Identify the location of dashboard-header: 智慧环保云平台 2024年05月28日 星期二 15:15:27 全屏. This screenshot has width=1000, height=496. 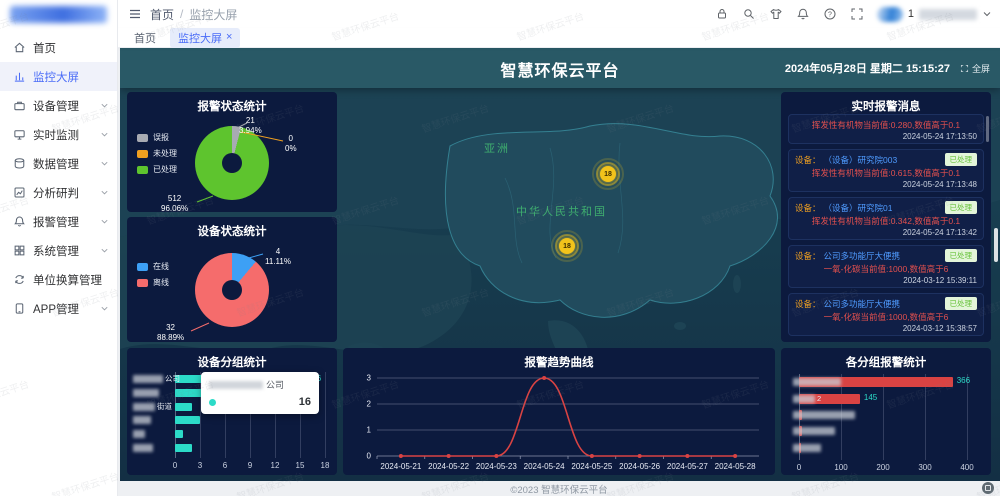
(560, 68).